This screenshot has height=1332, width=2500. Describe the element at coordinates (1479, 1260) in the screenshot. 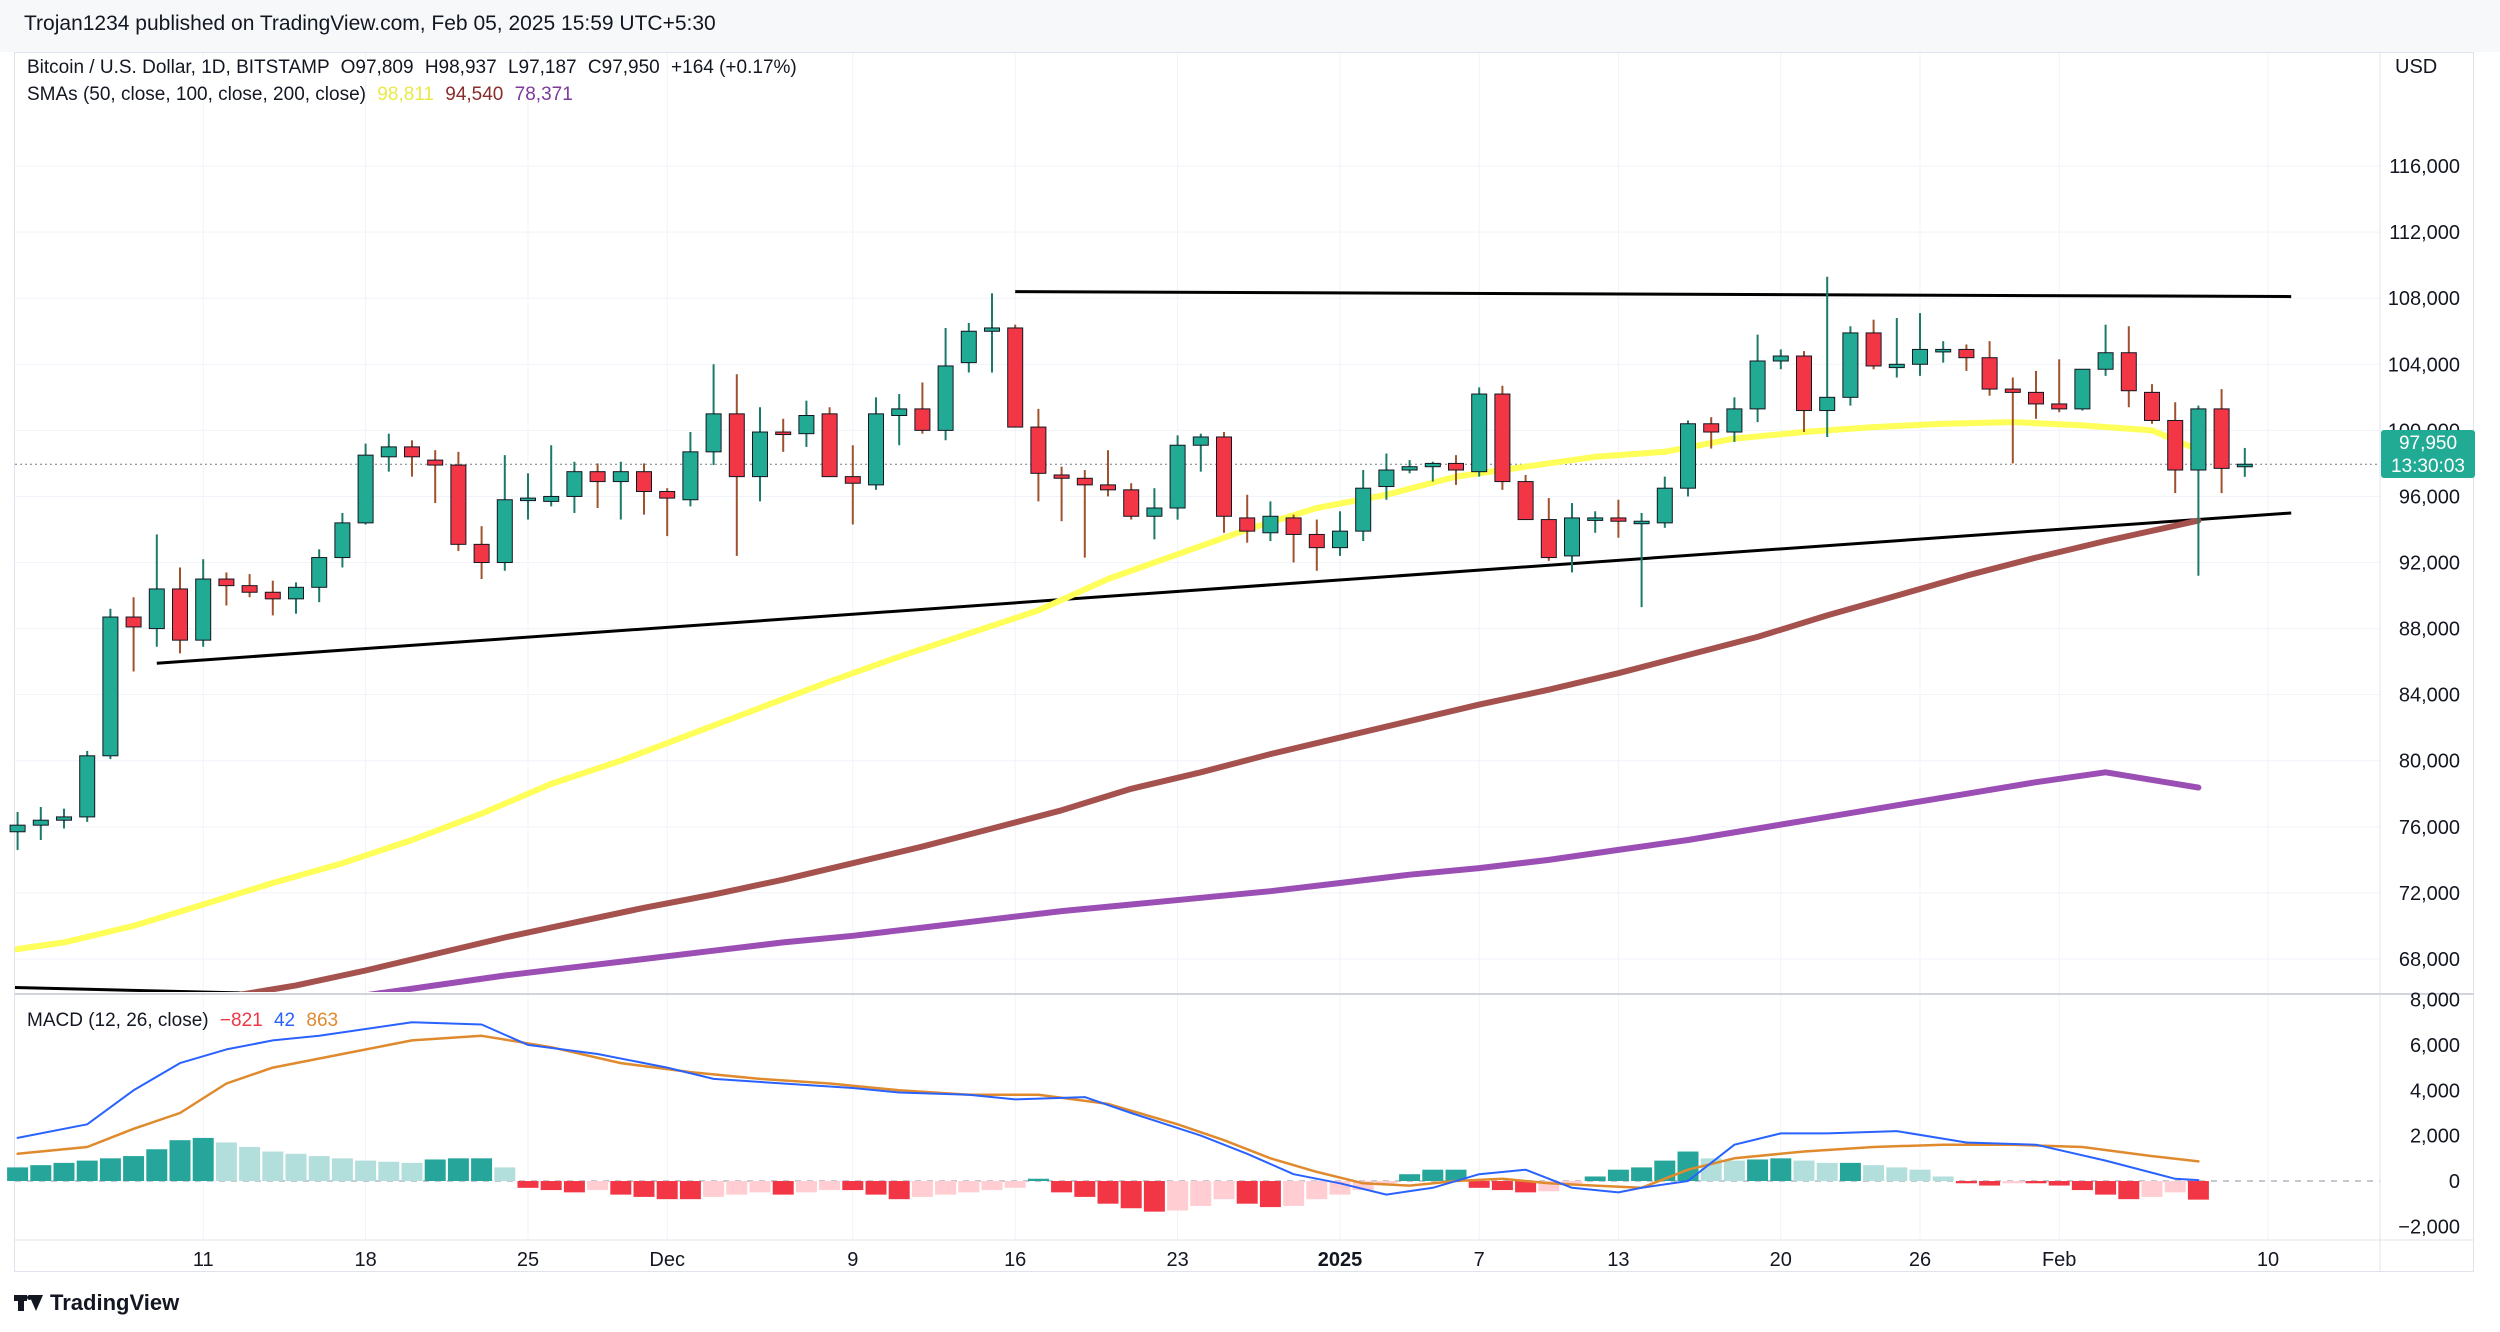

I see `x-tick-label: 7` at that location.